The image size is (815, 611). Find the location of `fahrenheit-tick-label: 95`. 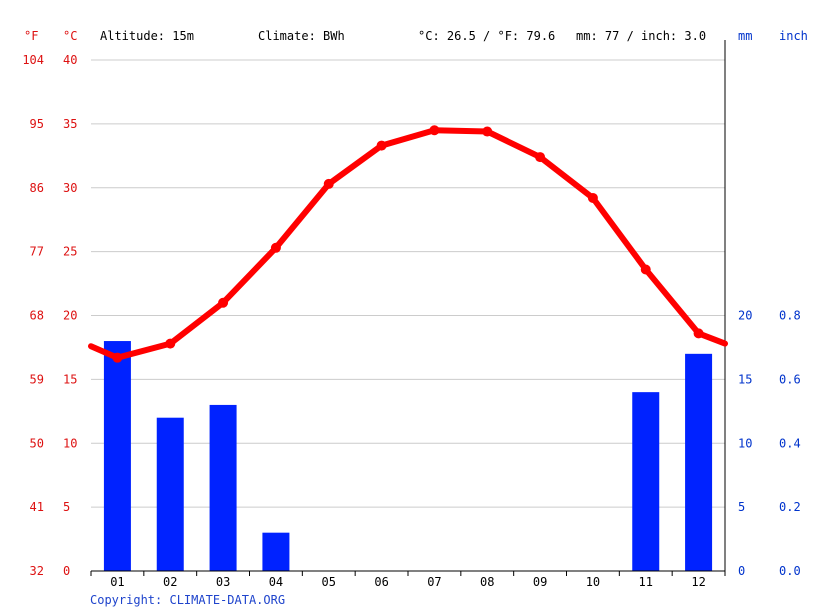

fahrenheit-tick-label: 95 is located at coordinates (37, 124).